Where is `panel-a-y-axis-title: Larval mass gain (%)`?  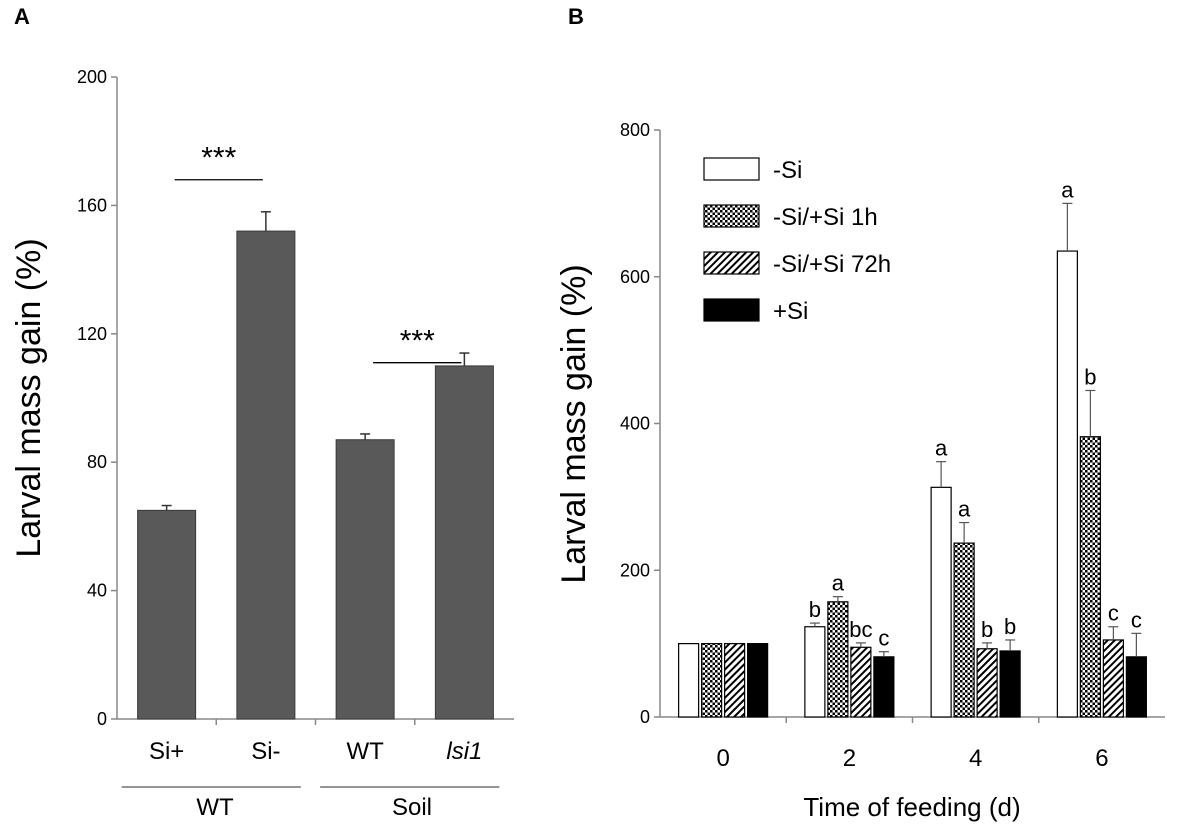
panel-a-y-axis-title: Larval mass gain (%) is located at coordinates (29, 397).